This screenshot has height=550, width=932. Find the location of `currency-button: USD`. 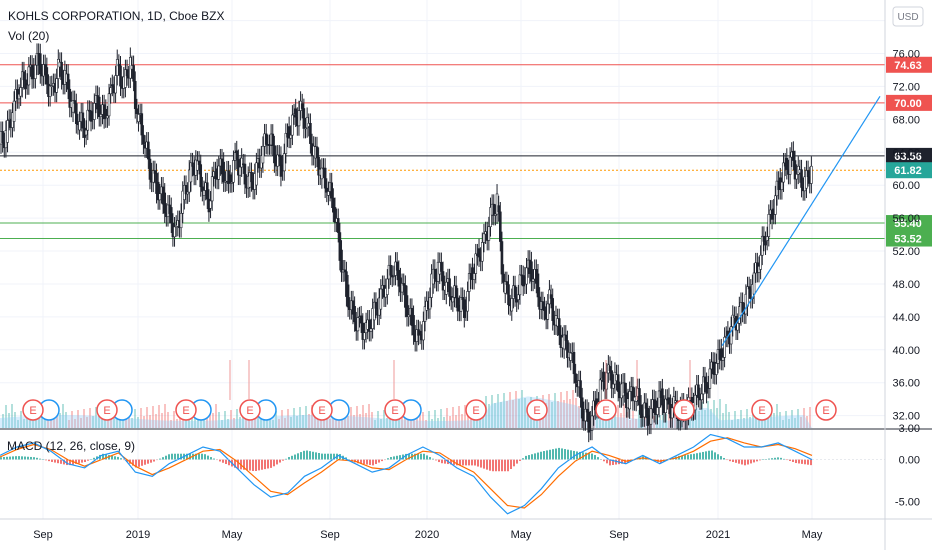

currency-button: USD is located at coordinates (908, 16).